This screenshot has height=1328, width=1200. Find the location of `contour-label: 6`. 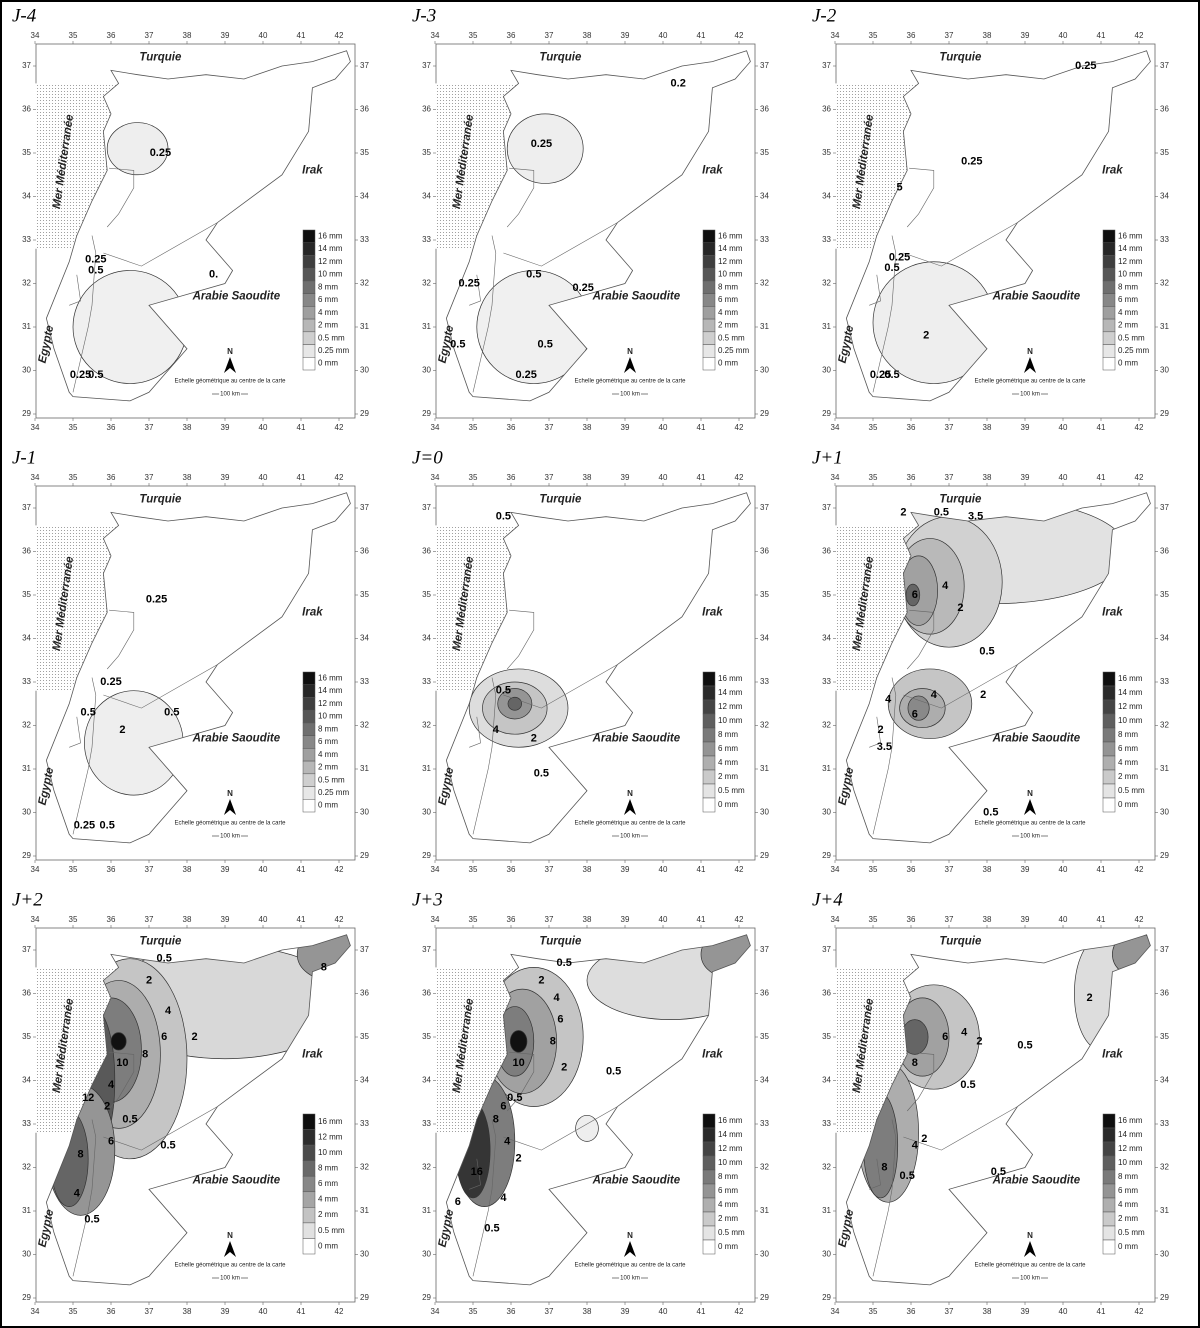

contour-label: 6 is located at coordinates (458, 1202).